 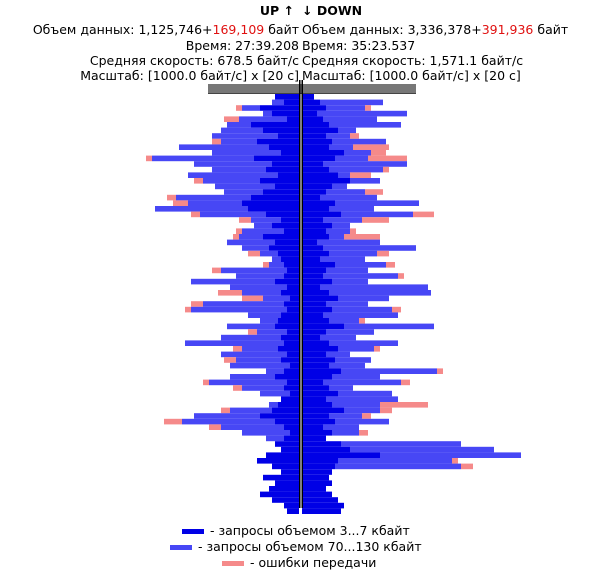 I want to click on legend-item-small-requests: - запросы объемом 3...7 кбайт, so click(x=296, y=530).